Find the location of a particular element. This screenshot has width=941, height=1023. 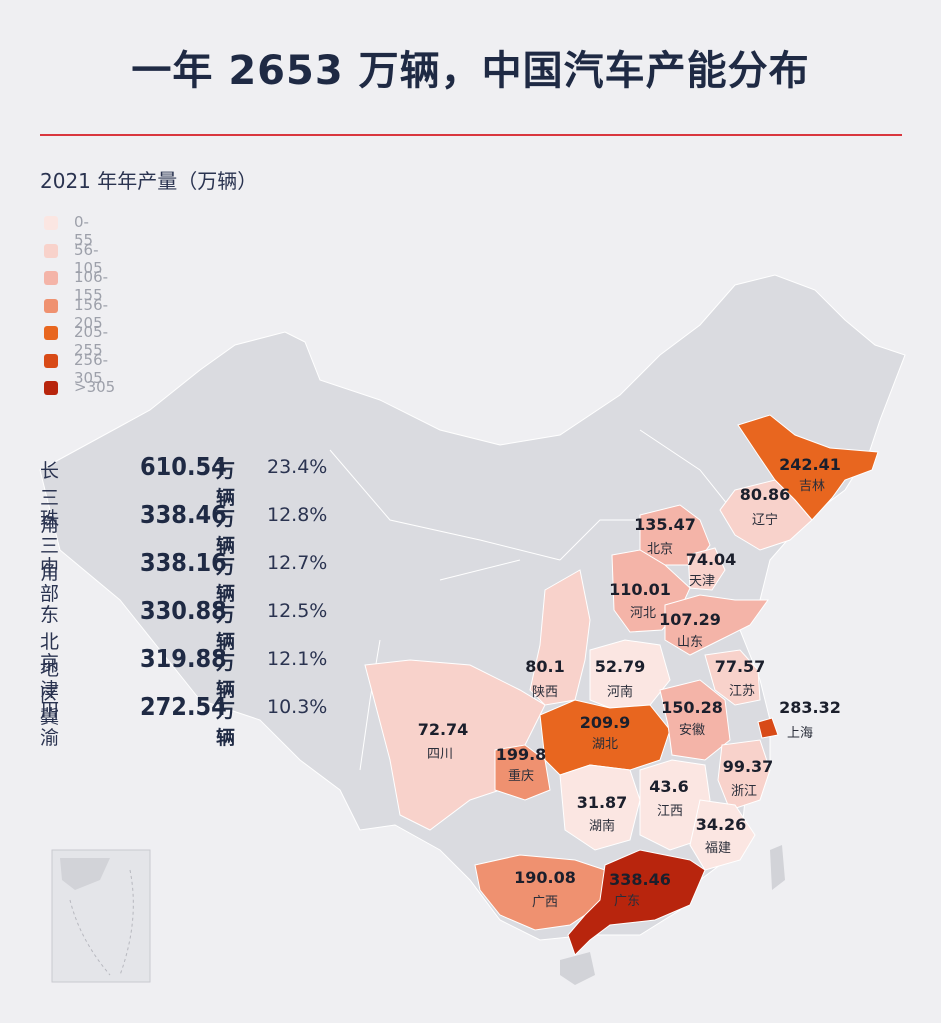

province-value: 43.6 is located at coordinates (668, 786).